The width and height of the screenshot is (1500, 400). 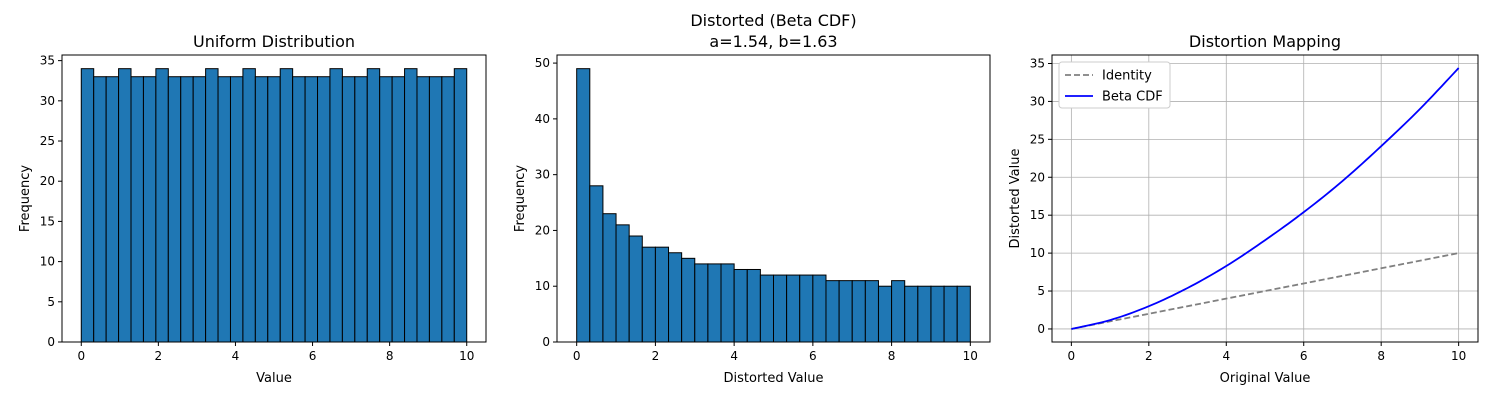 What do you see at coordinates (25, 198) in the screenshot?
I see `y-axis-label: Frequency` at bounding box center [25, 198].